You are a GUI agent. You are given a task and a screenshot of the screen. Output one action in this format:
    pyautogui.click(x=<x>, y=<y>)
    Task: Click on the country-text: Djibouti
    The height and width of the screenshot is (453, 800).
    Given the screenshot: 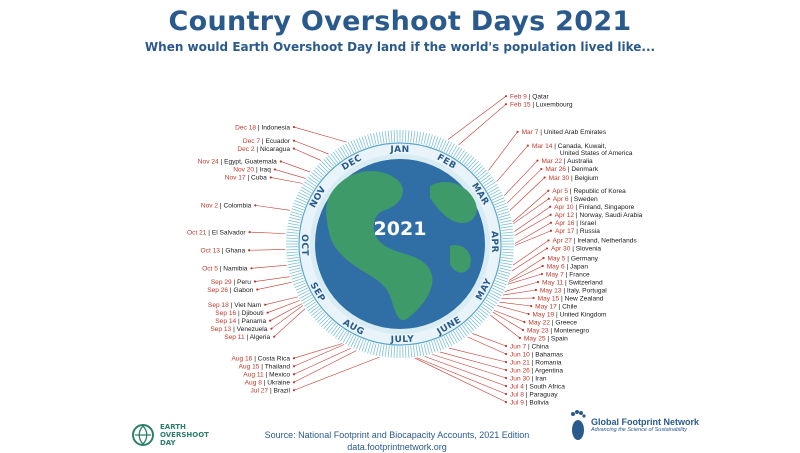 What is the action you would take?
    pyautogui.click(x=253, y=313)
    